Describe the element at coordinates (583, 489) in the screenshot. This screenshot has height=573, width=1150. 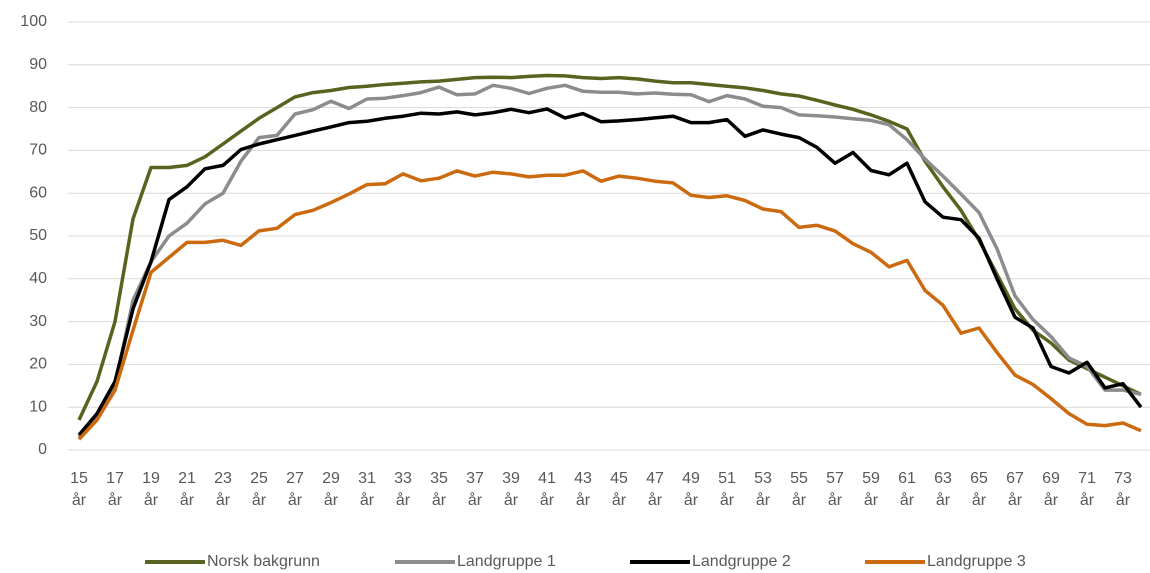
I see `x-tick-label: 43 år` at that location.